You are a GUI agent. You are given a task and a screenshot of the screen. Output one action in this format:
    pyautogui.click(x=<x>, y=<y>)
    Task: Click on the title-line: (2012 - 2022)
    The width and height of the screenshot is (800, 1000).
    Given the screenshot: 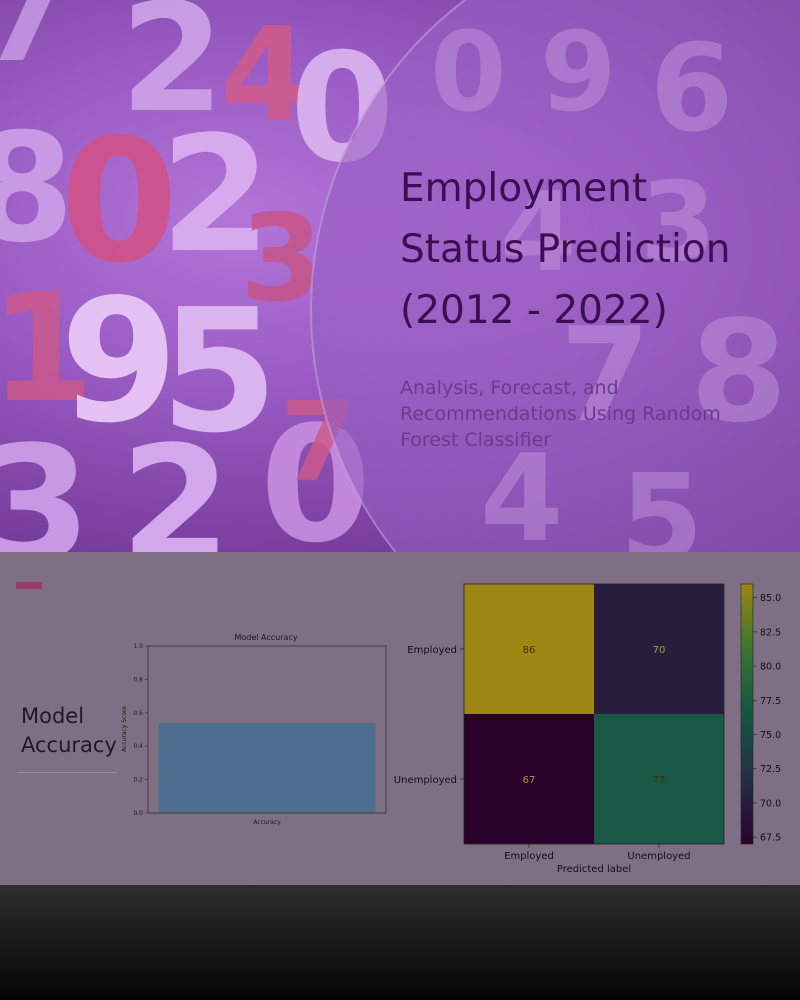 What is the action you would take?
    pyautogui.click(x=534, y=310)
    